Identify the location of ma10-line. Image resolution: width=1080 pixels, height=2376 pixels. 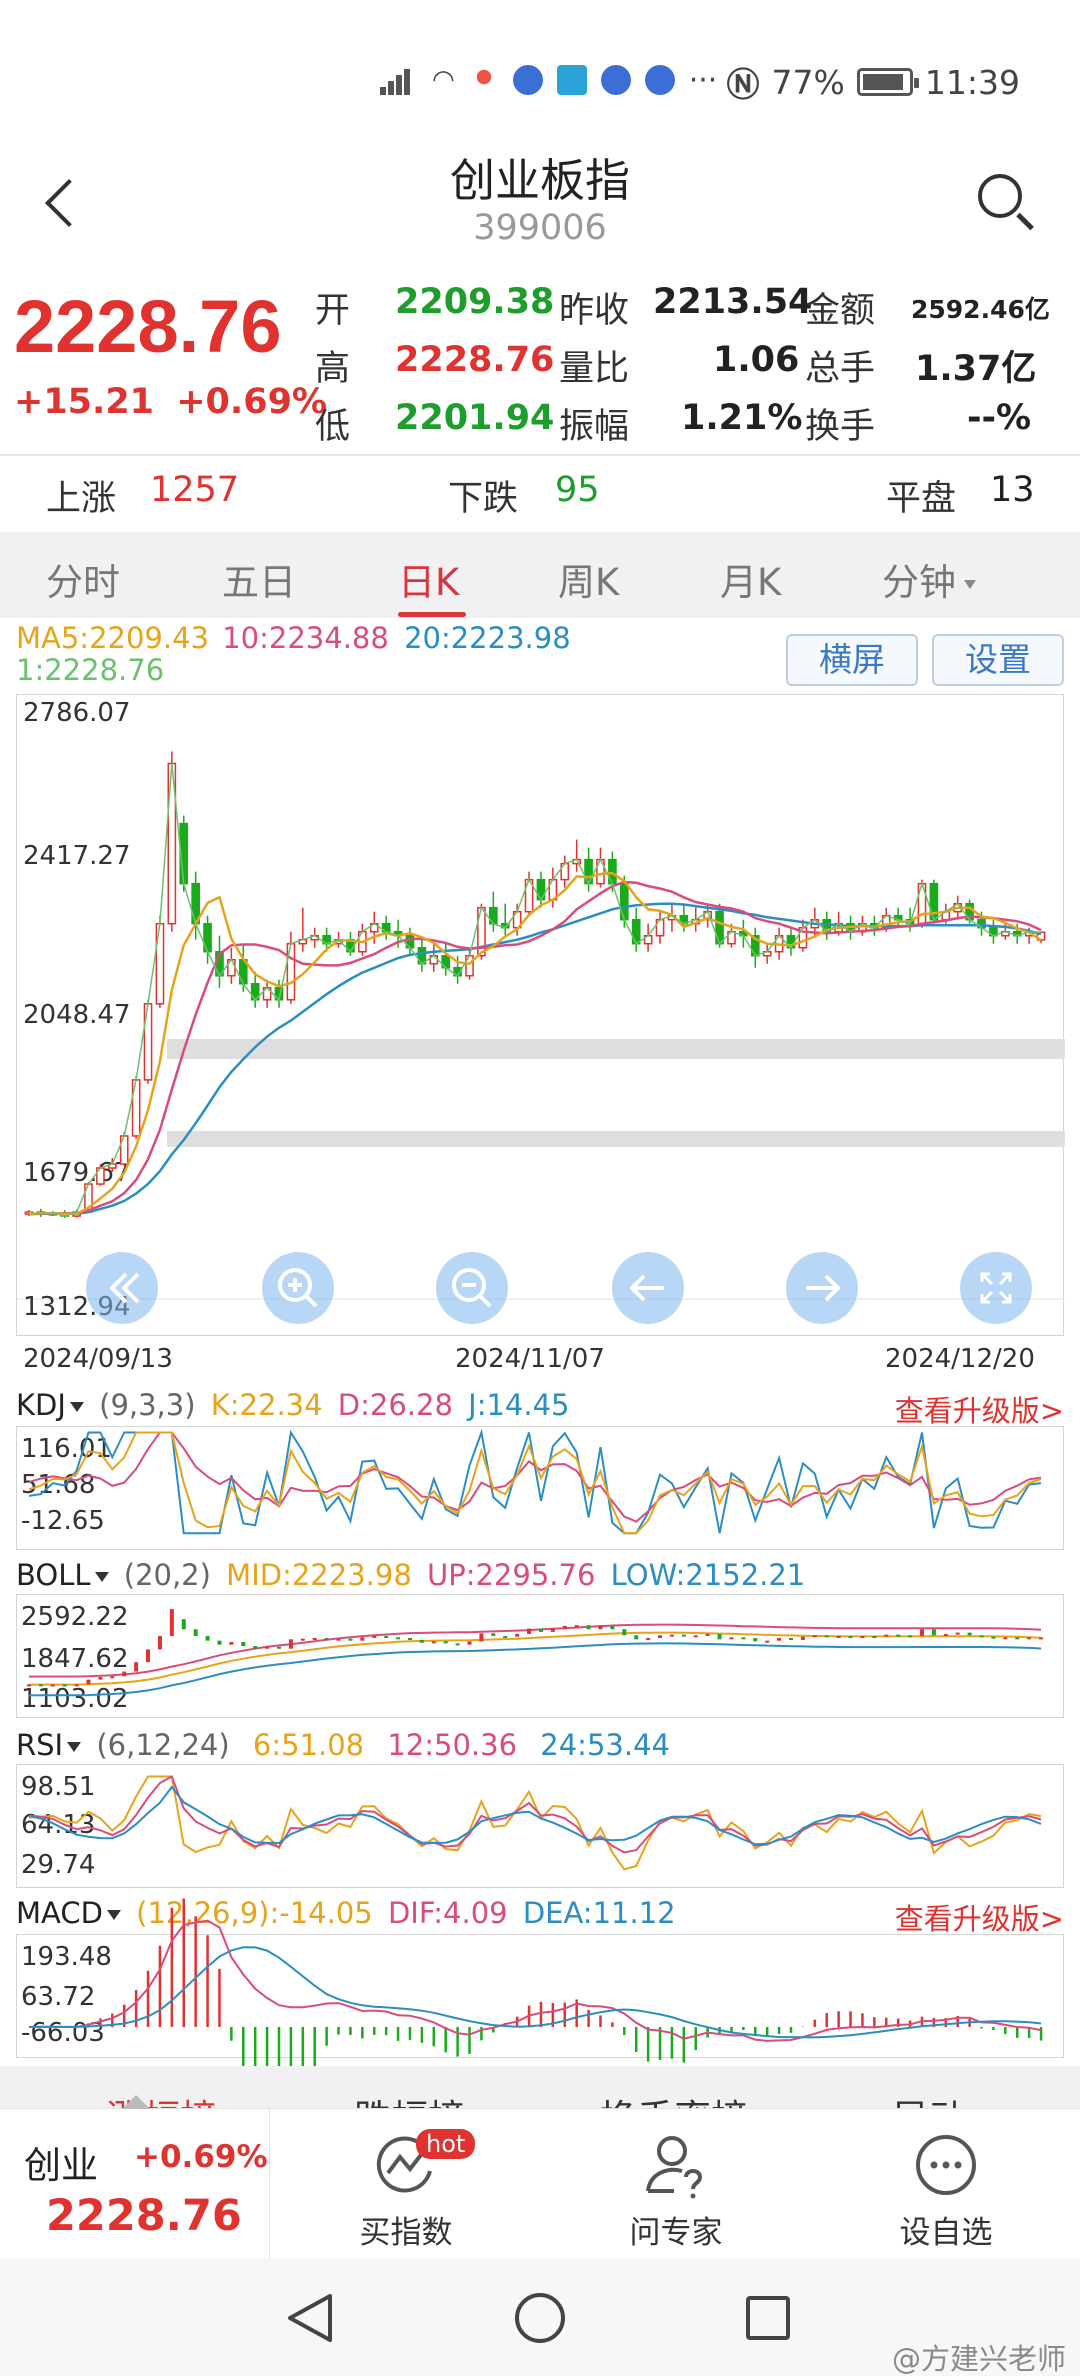
(535, 1048).